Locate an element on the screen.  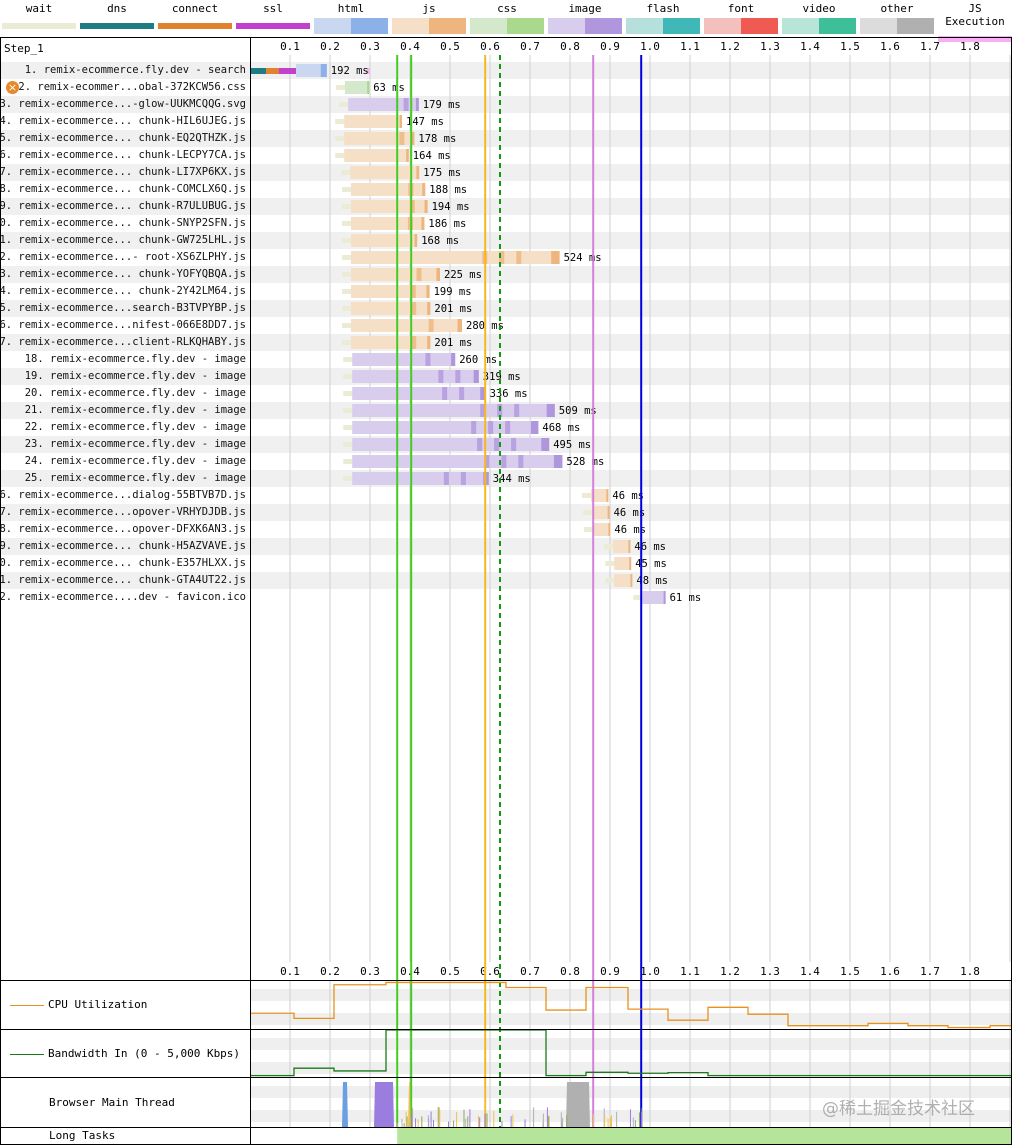
request-label: 32. remix-ecommerce....dev - favicon.ico is located at coordinates (123, 597).